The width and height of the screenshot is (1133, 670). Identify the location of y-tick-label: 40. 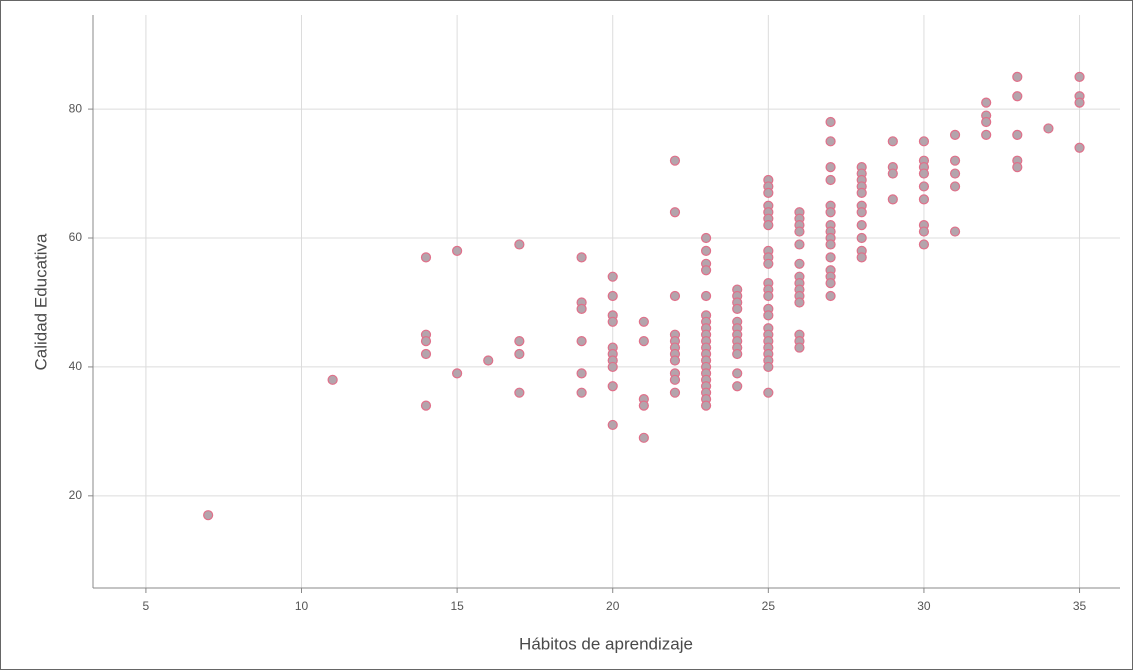
(76, 366).